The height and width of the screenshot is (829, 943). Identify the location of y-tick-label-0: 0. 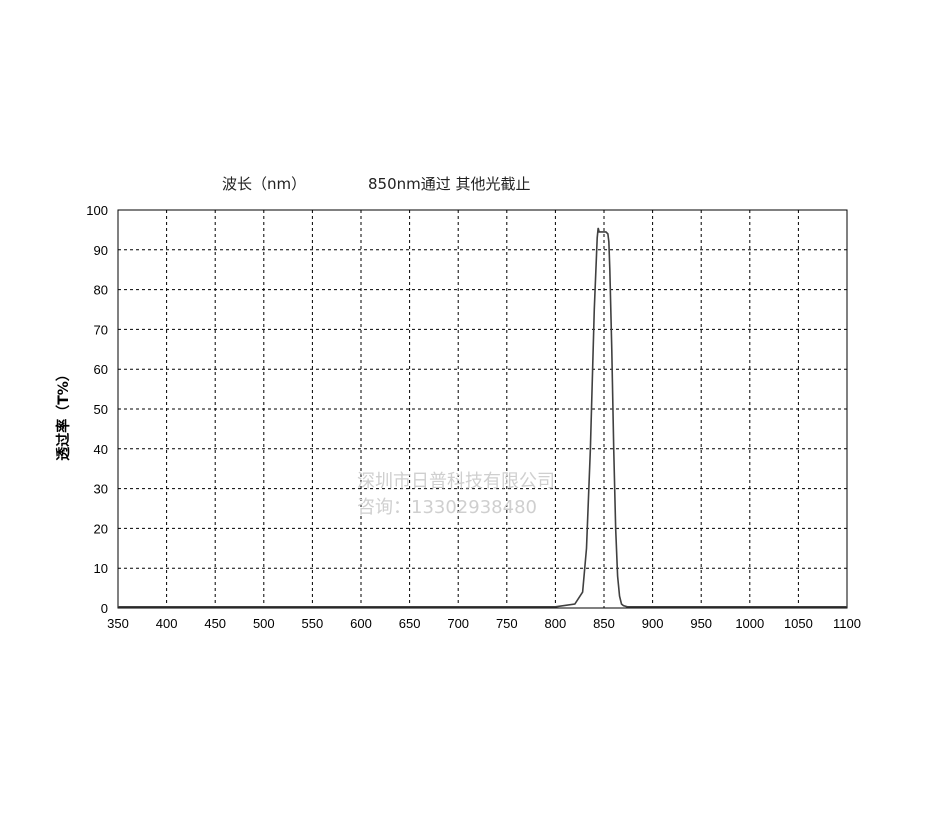
(104, 608).